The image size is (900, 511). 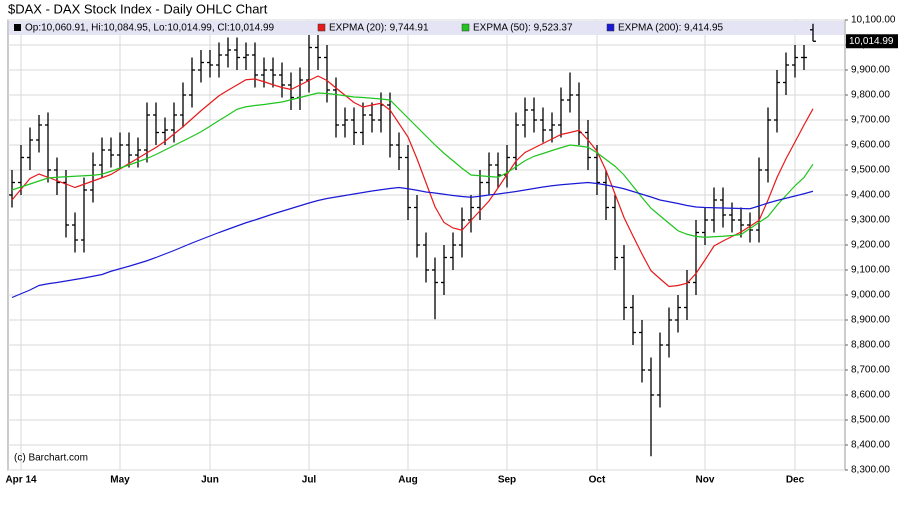 What do you see at coordinates (379, 28) in the screenshot?
I see `legend-label: EXPMA (20): 9,744.91` at bounding box center [379, 28].